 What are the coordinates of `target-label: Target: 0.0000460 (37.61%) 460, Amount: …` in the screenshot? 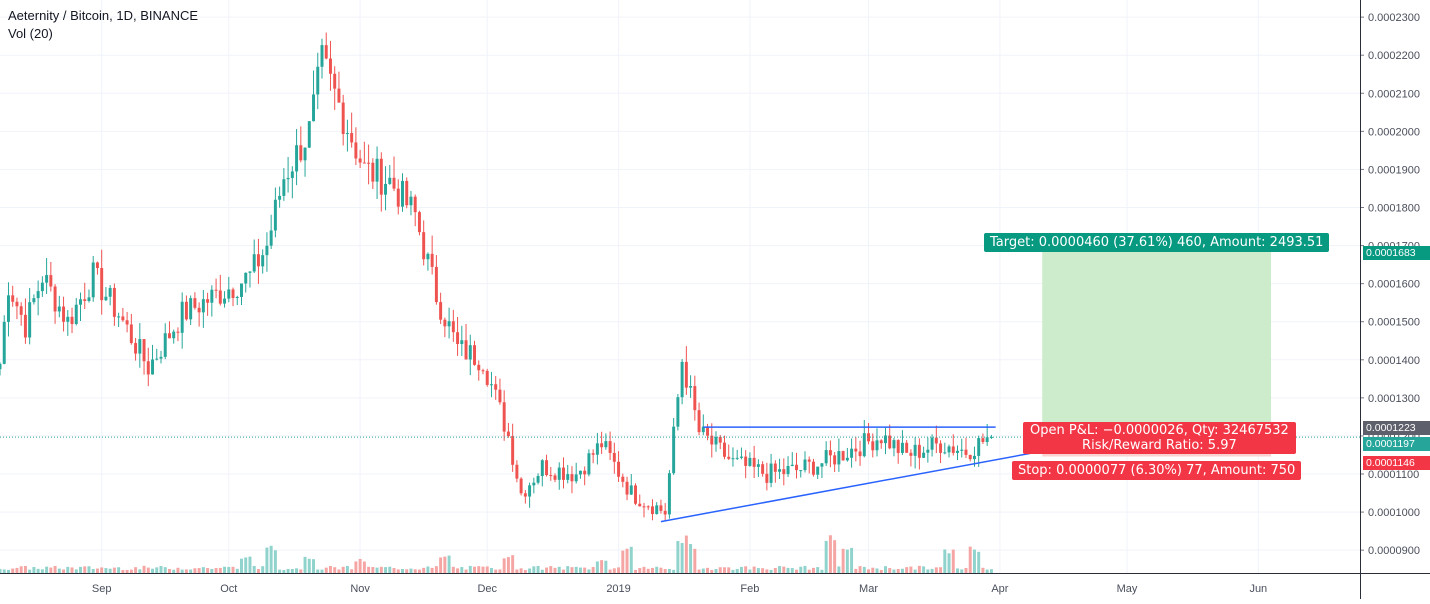 It's located at (1157, 242).